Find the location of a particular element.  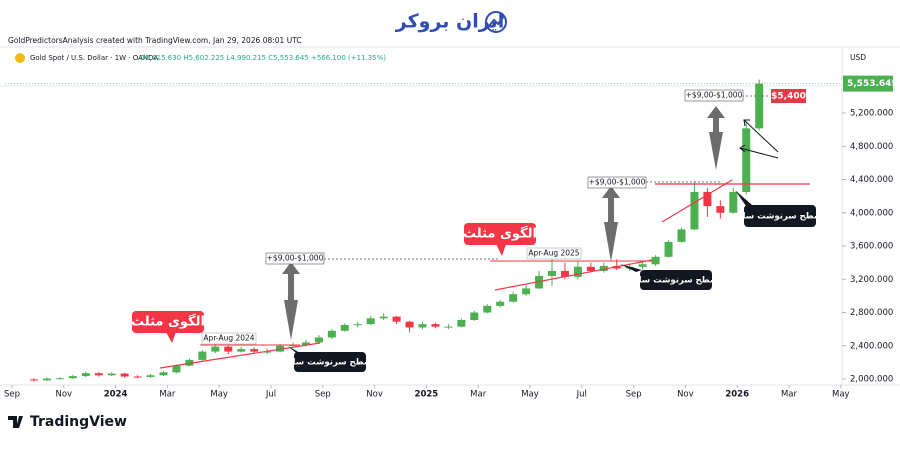

footer-icon is located at coordinates (15, 422).